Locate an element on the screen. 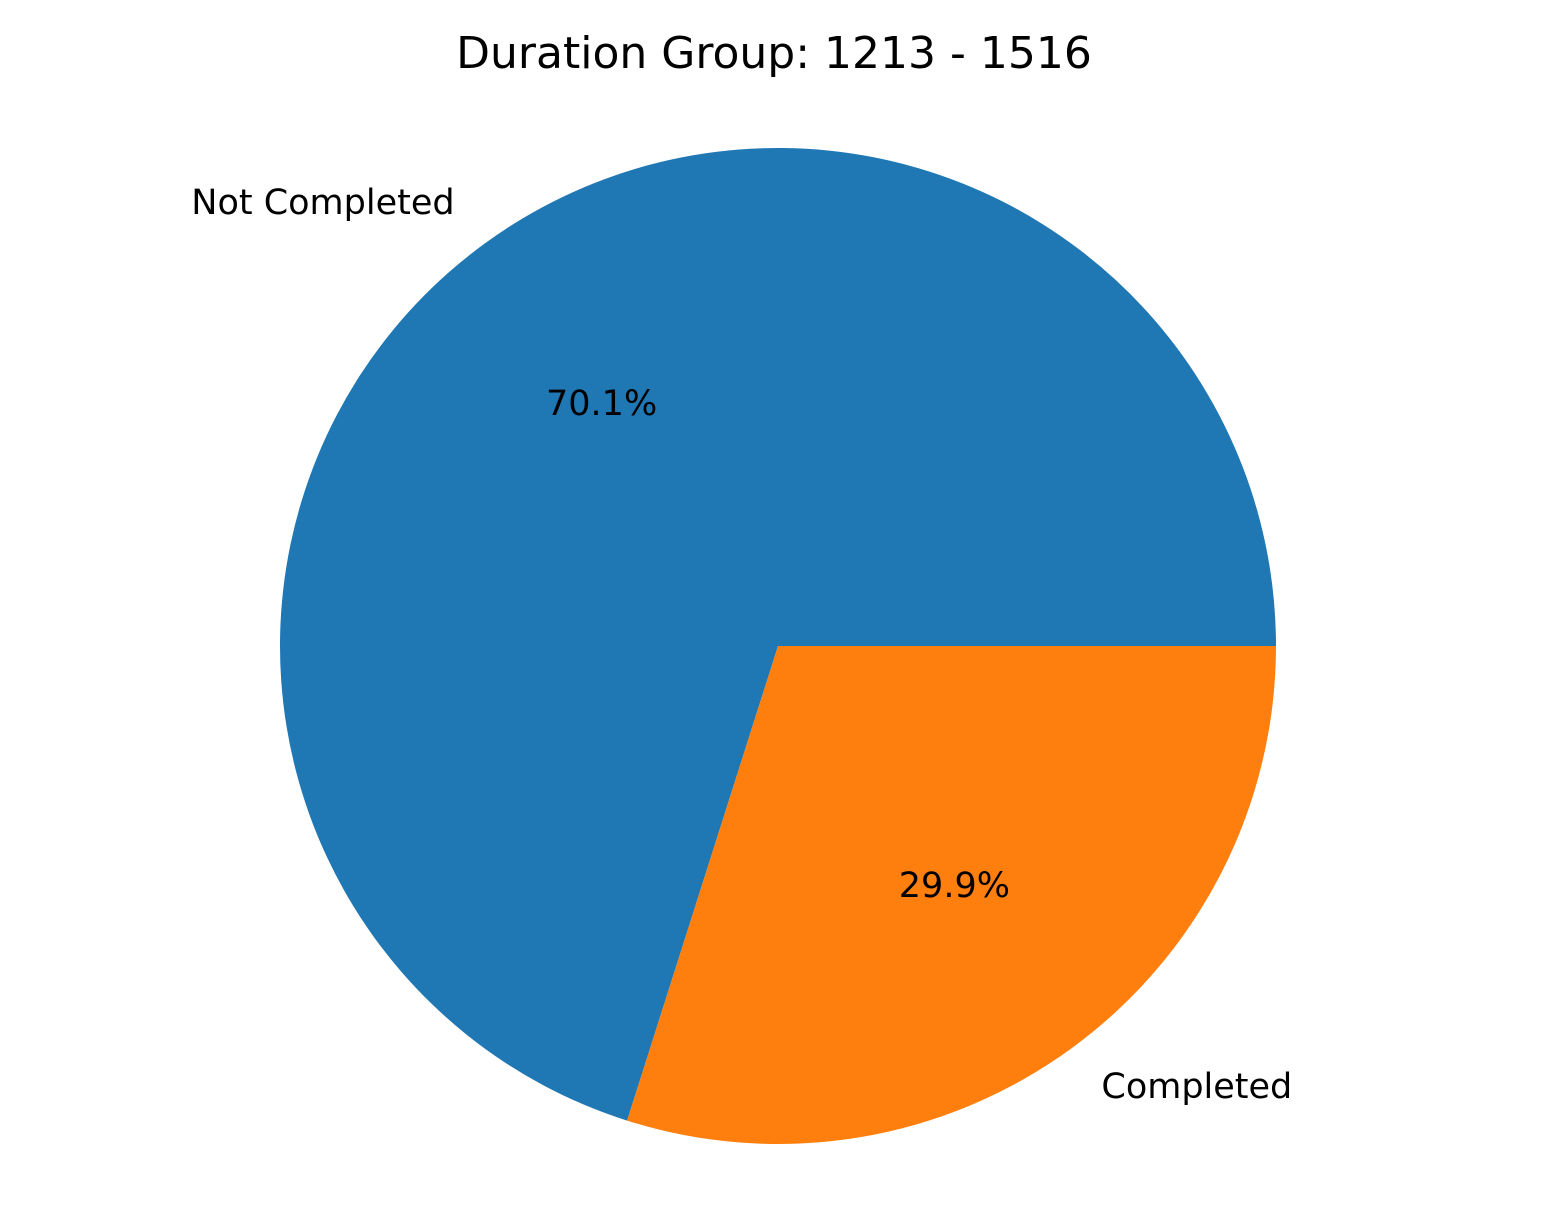 The image size is (1548, 1231). percent-label-completed: 29.9% is located at coordinates (954, 886).